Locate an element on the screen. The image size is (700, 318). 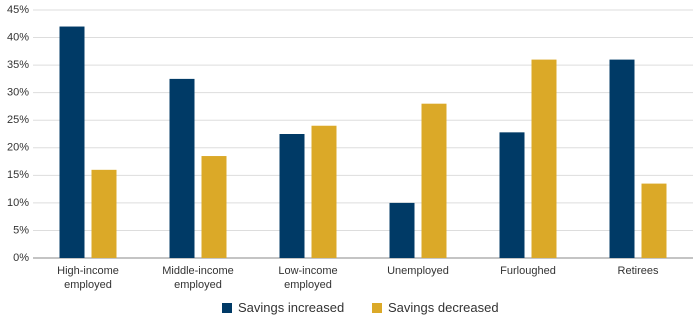
y-tick-label: 25% is located at coordinates (18, 120).